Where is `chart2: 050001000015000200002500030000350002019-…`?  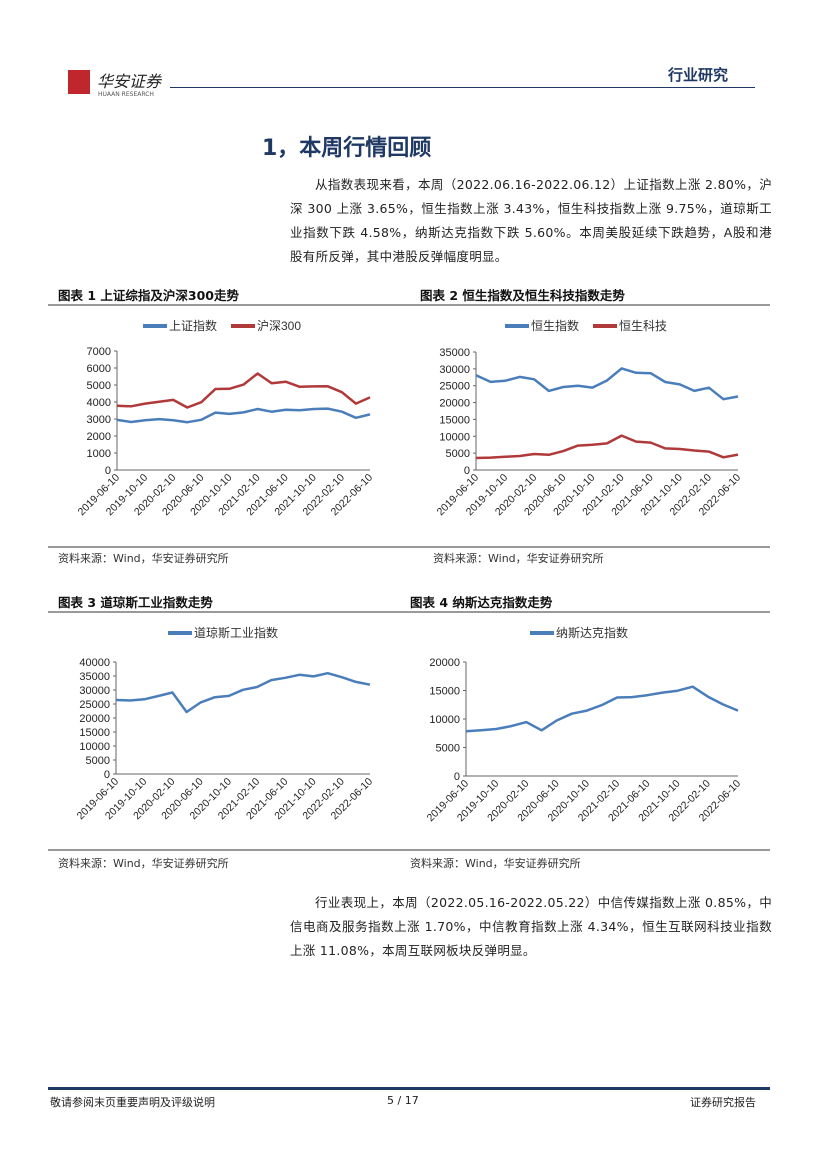
chart2: 050001000015000200002500030000350002019-… is located at coordinates (589, 418).